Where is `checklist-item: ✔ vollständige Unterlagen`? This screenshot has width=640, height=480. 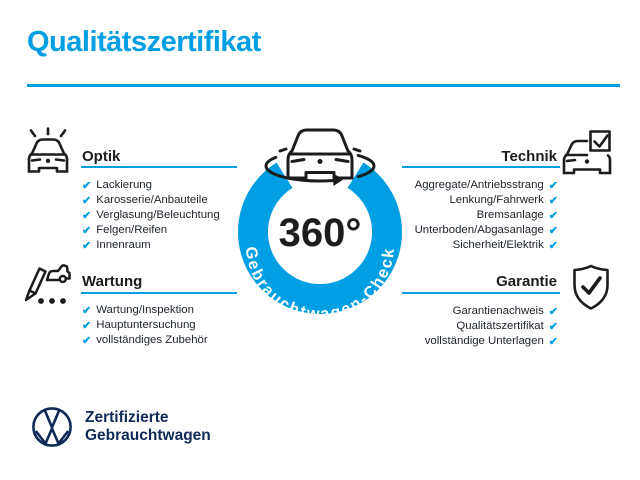 checklist-item: ✔ vollständige Unterlagen is located at coordinates (447, 341).